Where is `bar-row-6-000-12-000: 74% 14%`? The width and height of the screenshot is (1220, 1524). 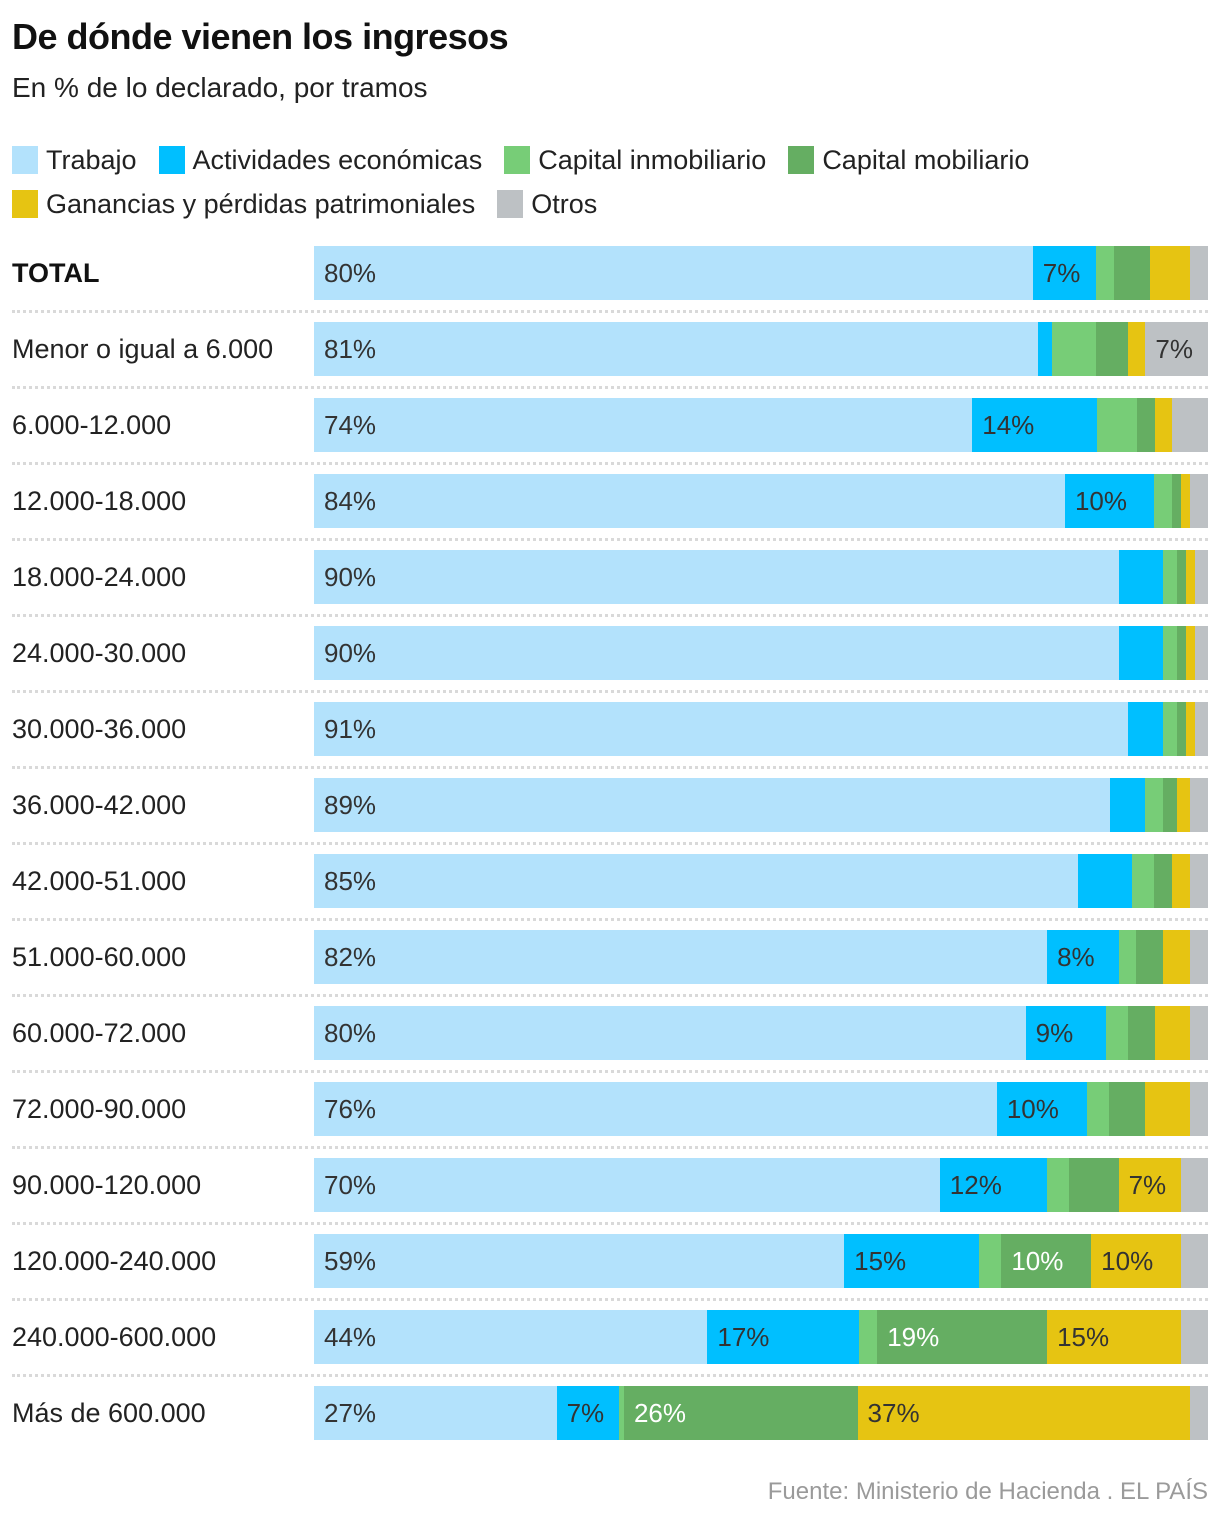
bar-row-6-000-12-000: 74% 14% is located at coordinates (761, 425).